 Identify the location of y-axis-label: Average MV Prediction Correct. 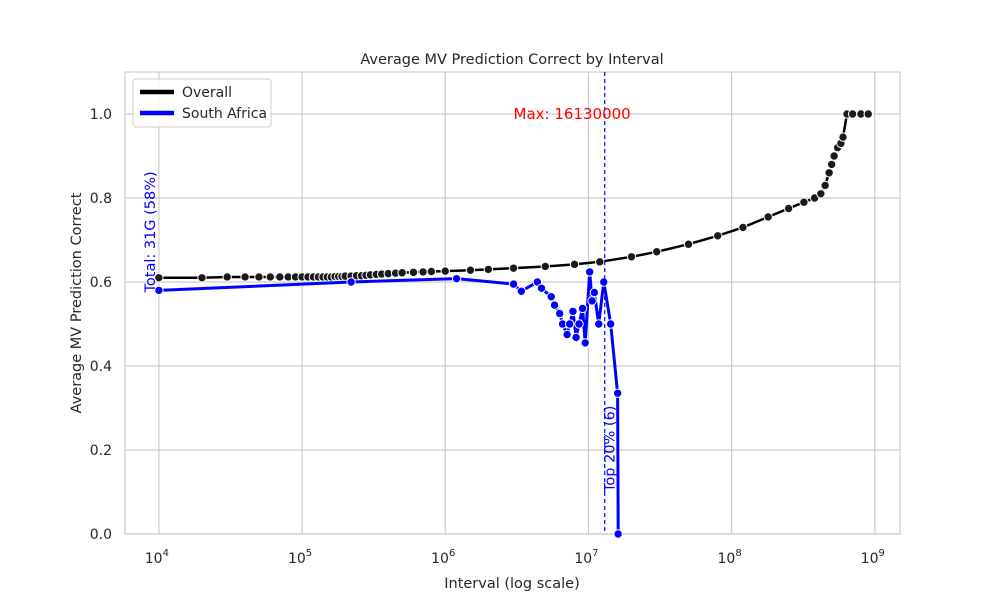
(77, 302).